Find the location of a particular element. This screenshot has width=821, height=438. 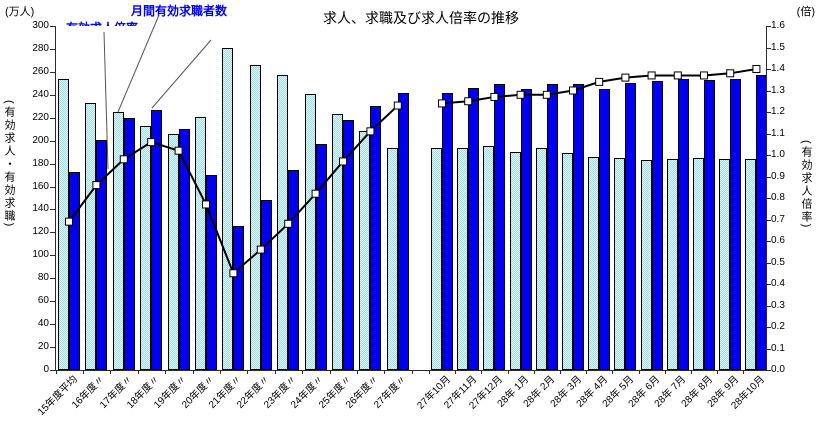

right-axis-tick-label: 0.2 is located at coordinates (778, 326).